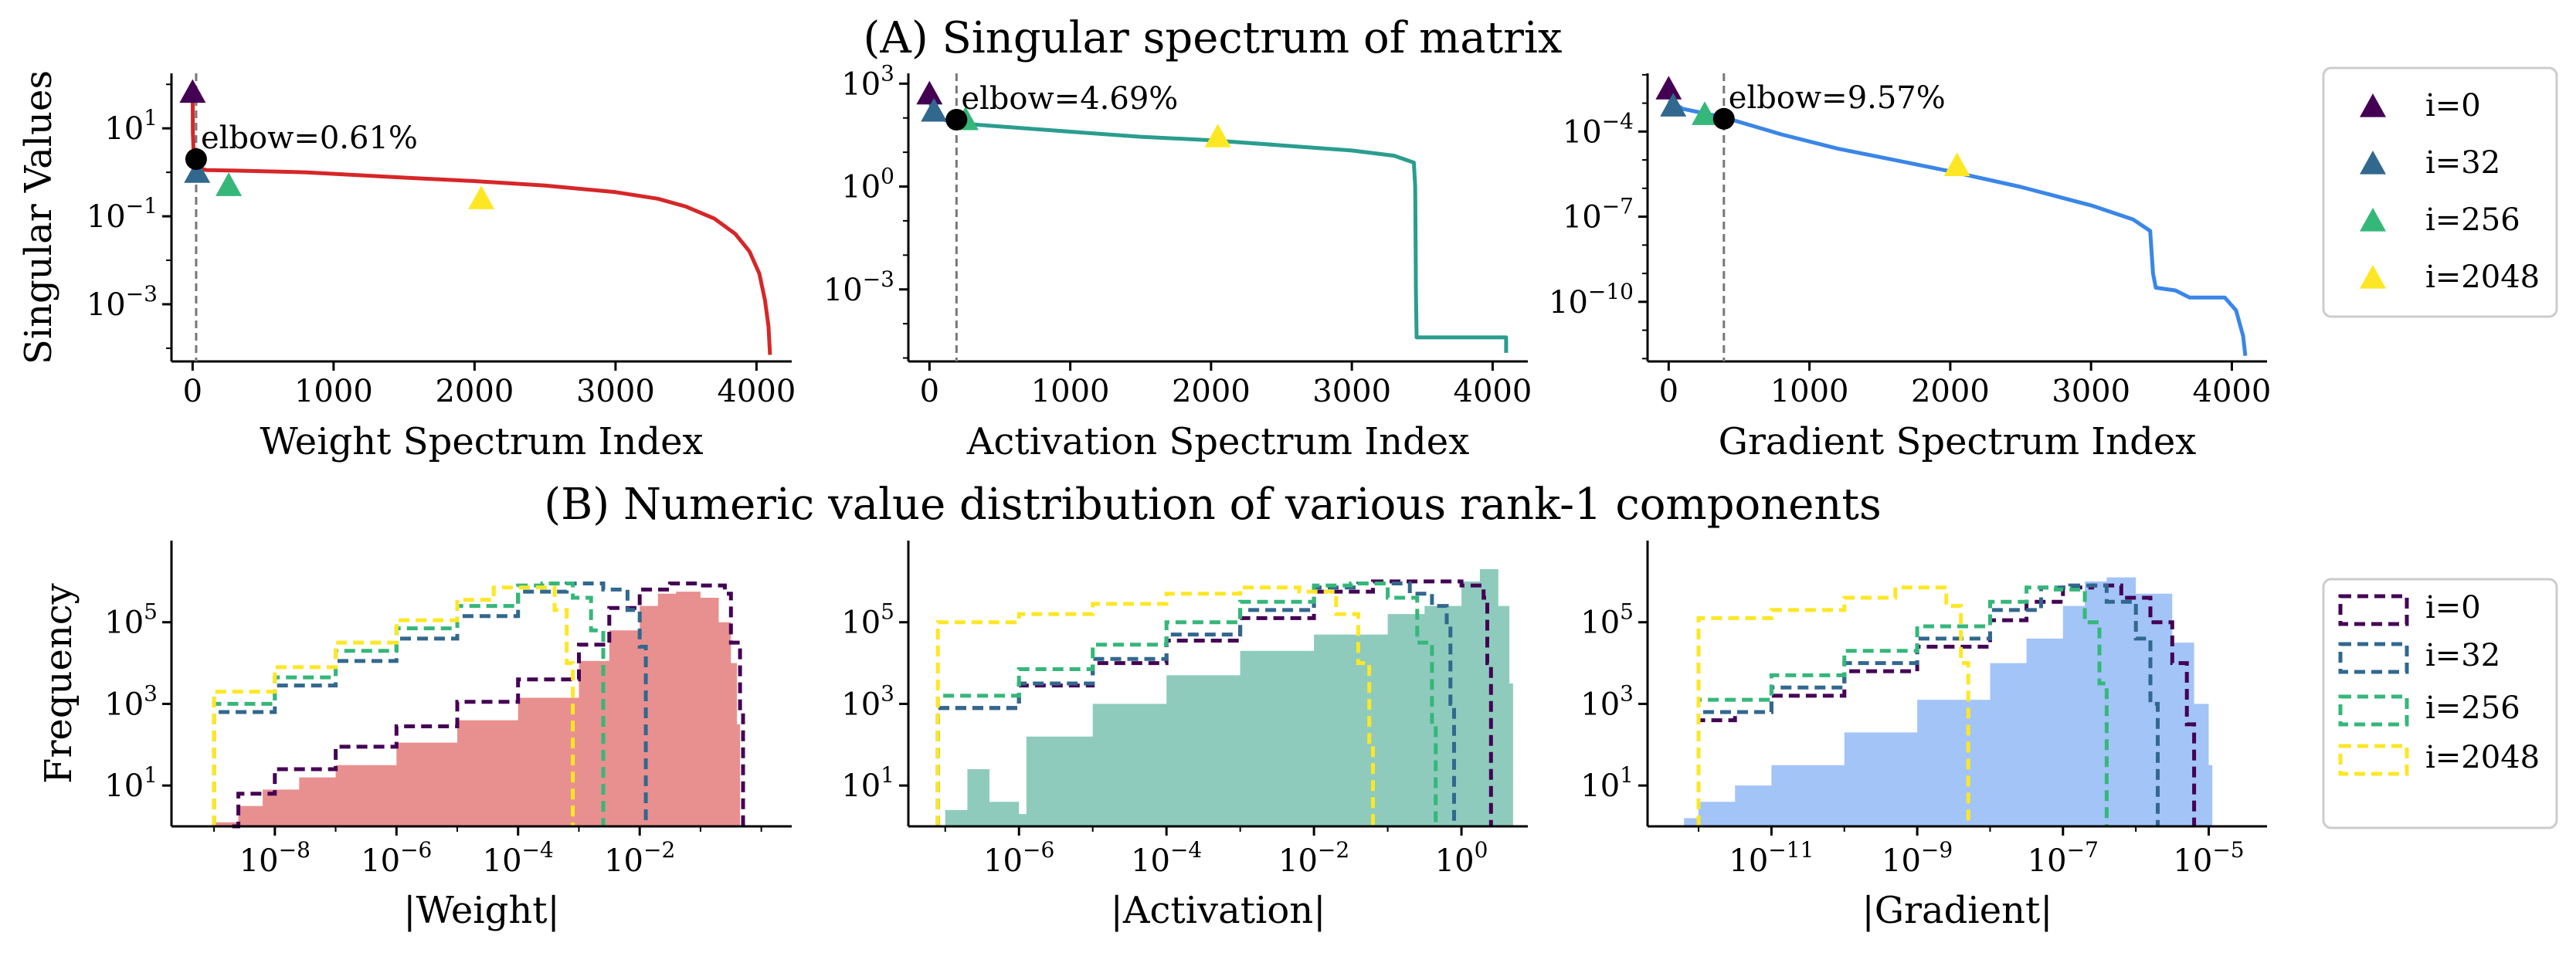 The height and width of the screenshot is (953, 2576). Describe the element at coordinates (2063, 858) in the screenshot. I see `x-tick-label: 10⁻⁷` at that location.